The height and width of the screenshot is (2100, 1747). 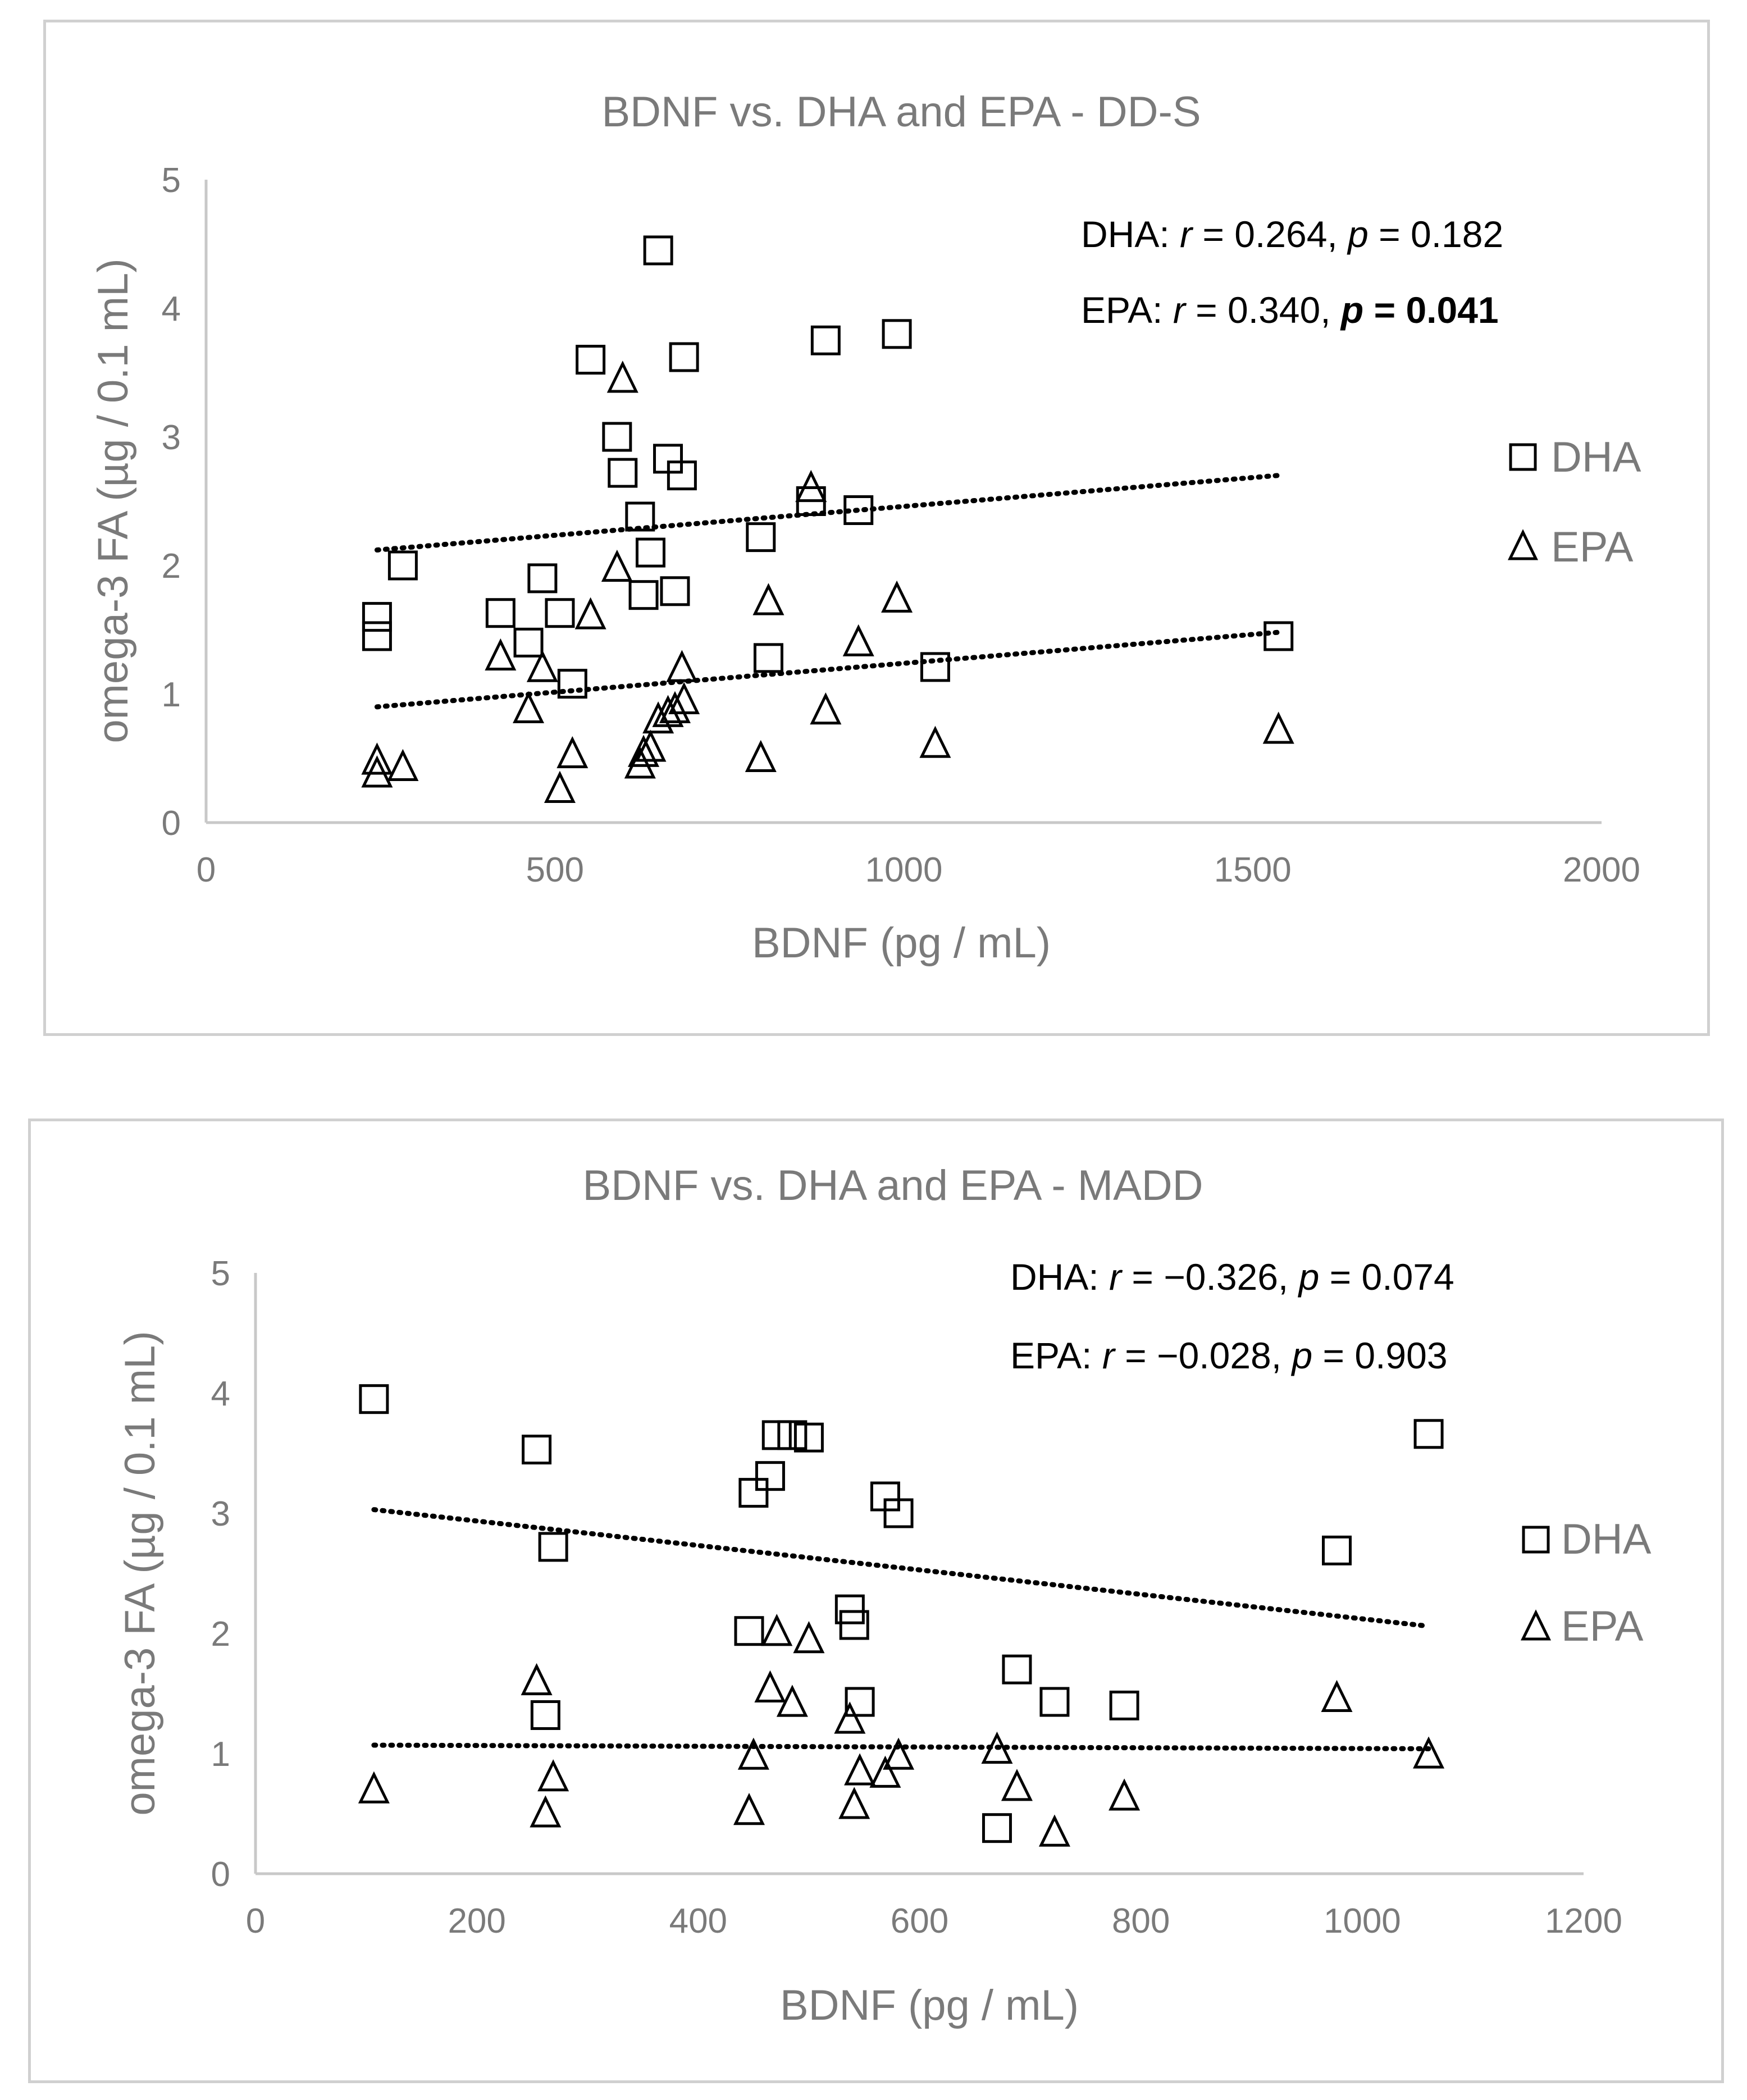 What do you see at coordinates (1584, 1921) in the screenshot?
I see `x-tick-label: 1200` at bounding box center [1584, 1921].